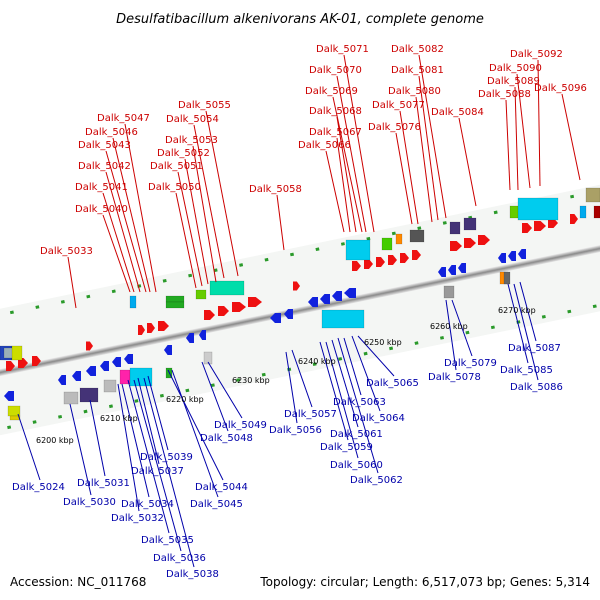  What do you see at coordinates (147, 504) in the screenshot?
I see `reverse-gene-label: Dalk_5034` at bounding box center [147, 504].